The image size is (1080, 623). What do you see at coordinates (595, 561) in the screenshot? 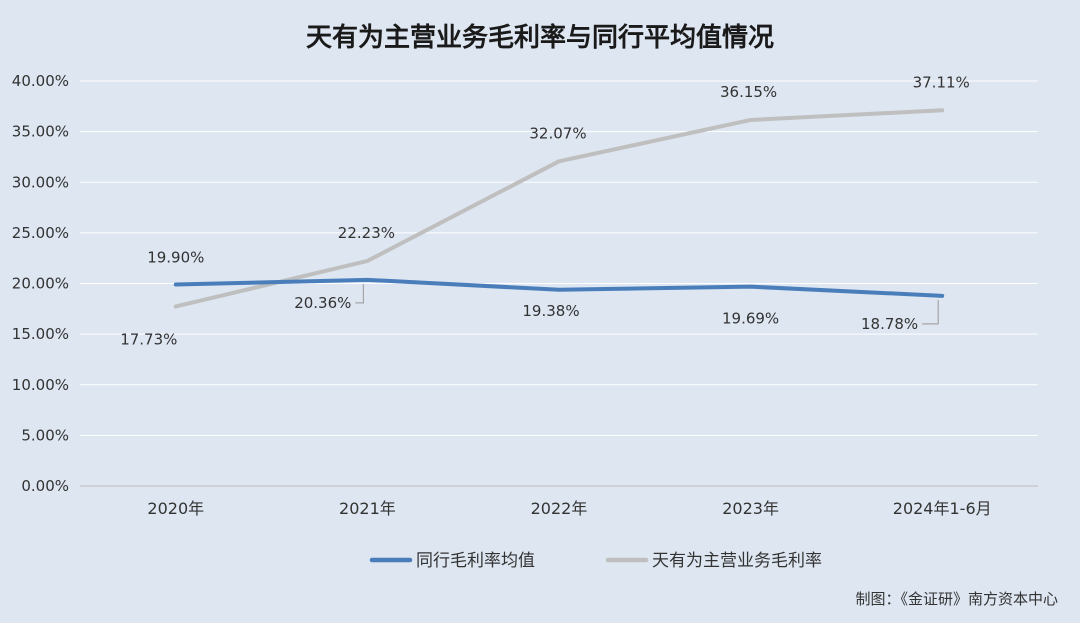
I see `legend: 同行毛利率均值 天有为主营业务毛利率` at bounding box center [595, 561].